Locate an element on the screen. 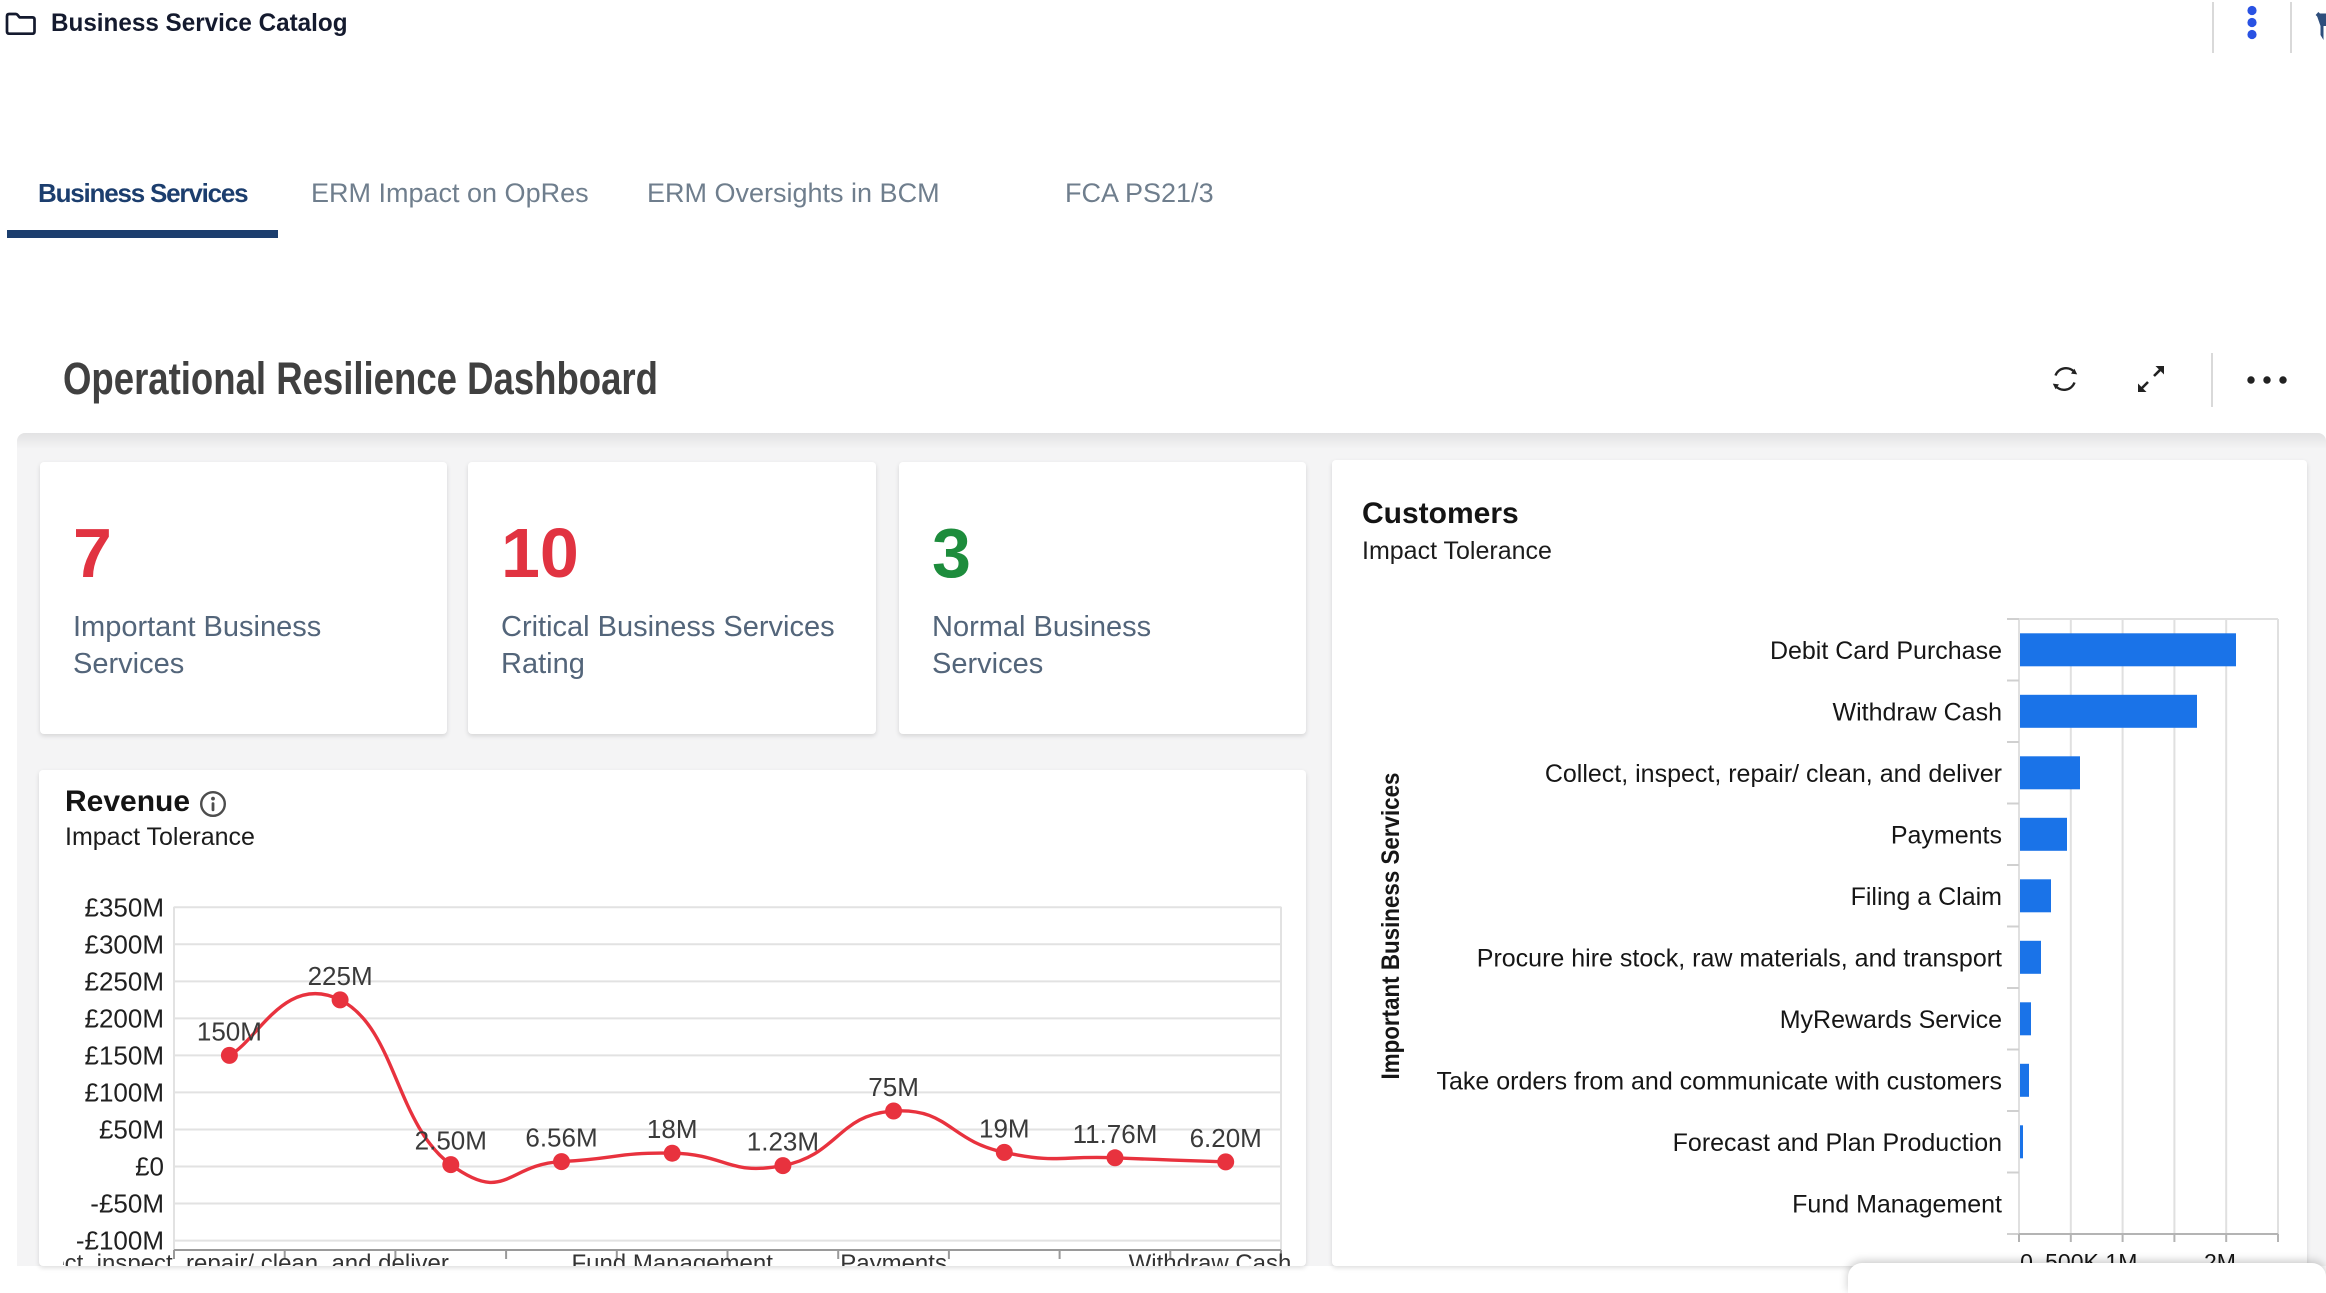  svg-text: 1.23M is located at coordinates (783, 1142).